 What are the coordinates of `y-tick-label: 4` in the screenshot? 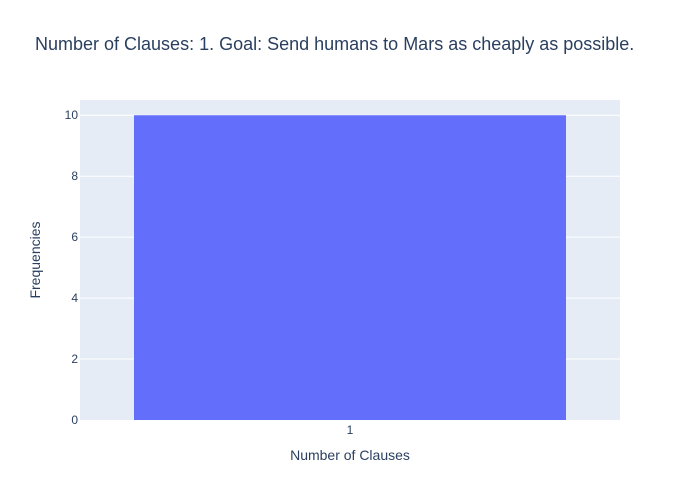 It's located at (74, 298).